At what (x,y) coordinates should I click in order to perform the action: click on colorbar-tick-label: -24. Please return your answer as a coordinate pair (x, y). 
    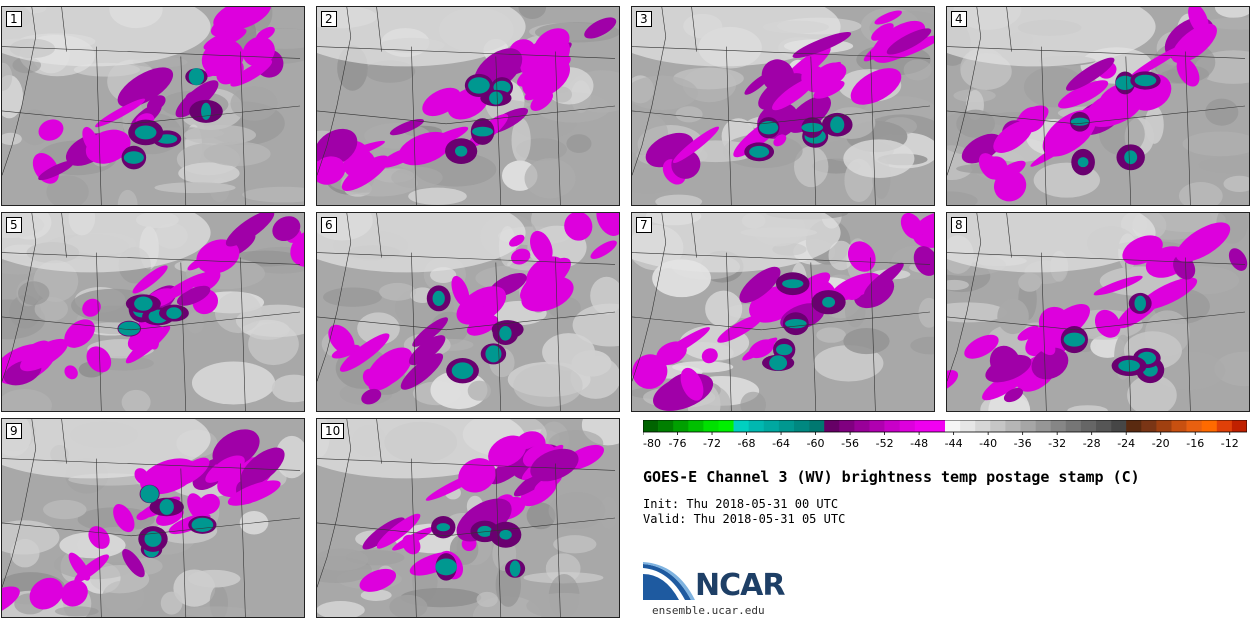
    Looking at the image, I should click on (1126, 443).